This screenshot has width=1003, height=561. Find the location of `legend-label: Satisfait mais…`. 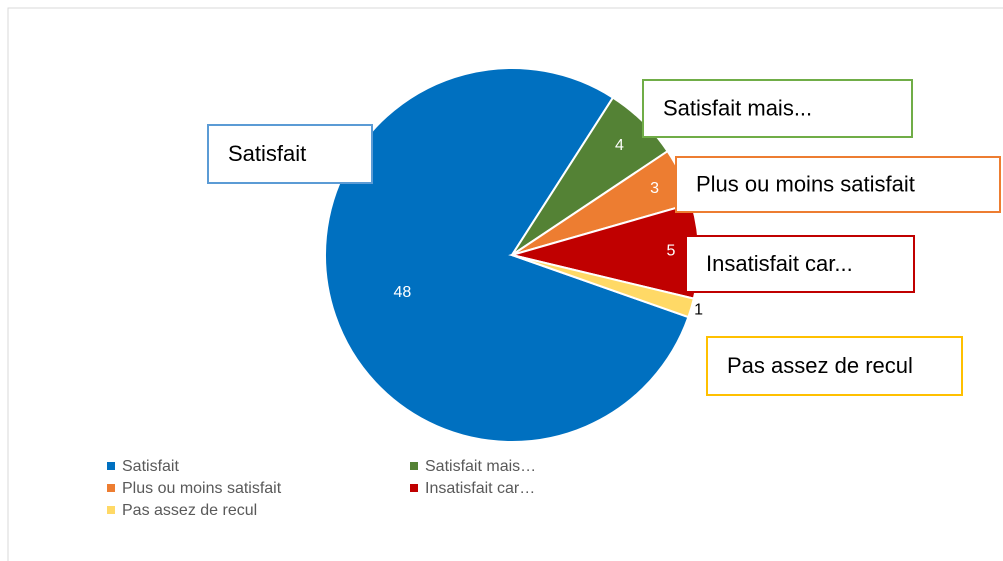

legend-label: Satisfait mais… is located at coordinates (480, 466).